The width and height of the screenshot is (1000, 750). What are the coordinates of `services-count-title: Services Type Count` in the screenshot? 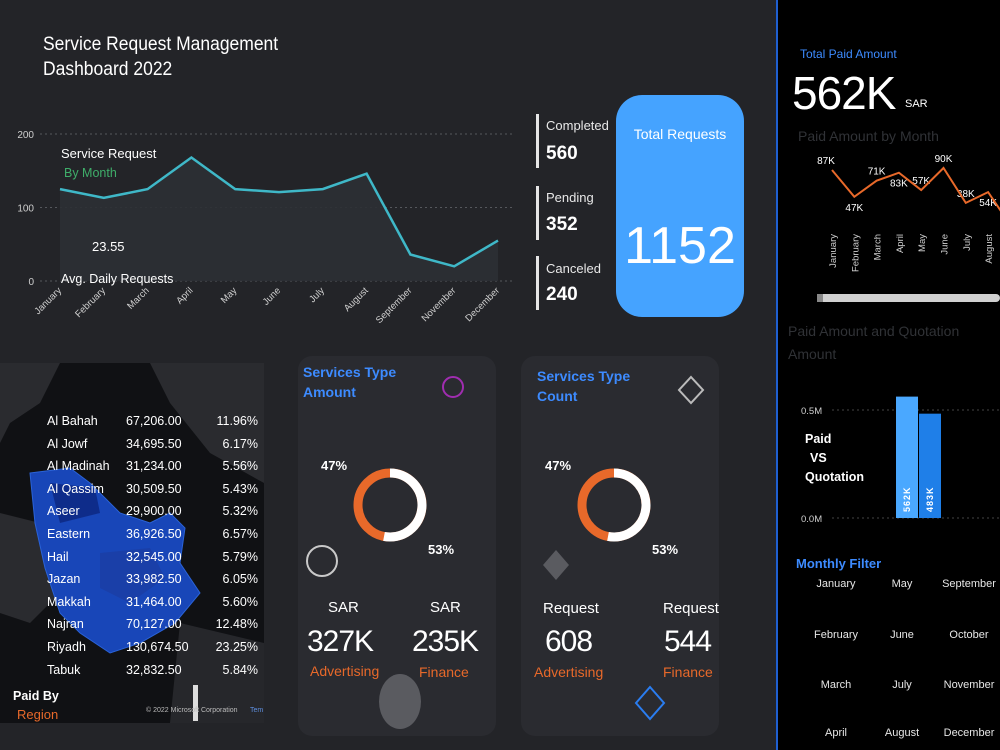 It's located at (584, 386).